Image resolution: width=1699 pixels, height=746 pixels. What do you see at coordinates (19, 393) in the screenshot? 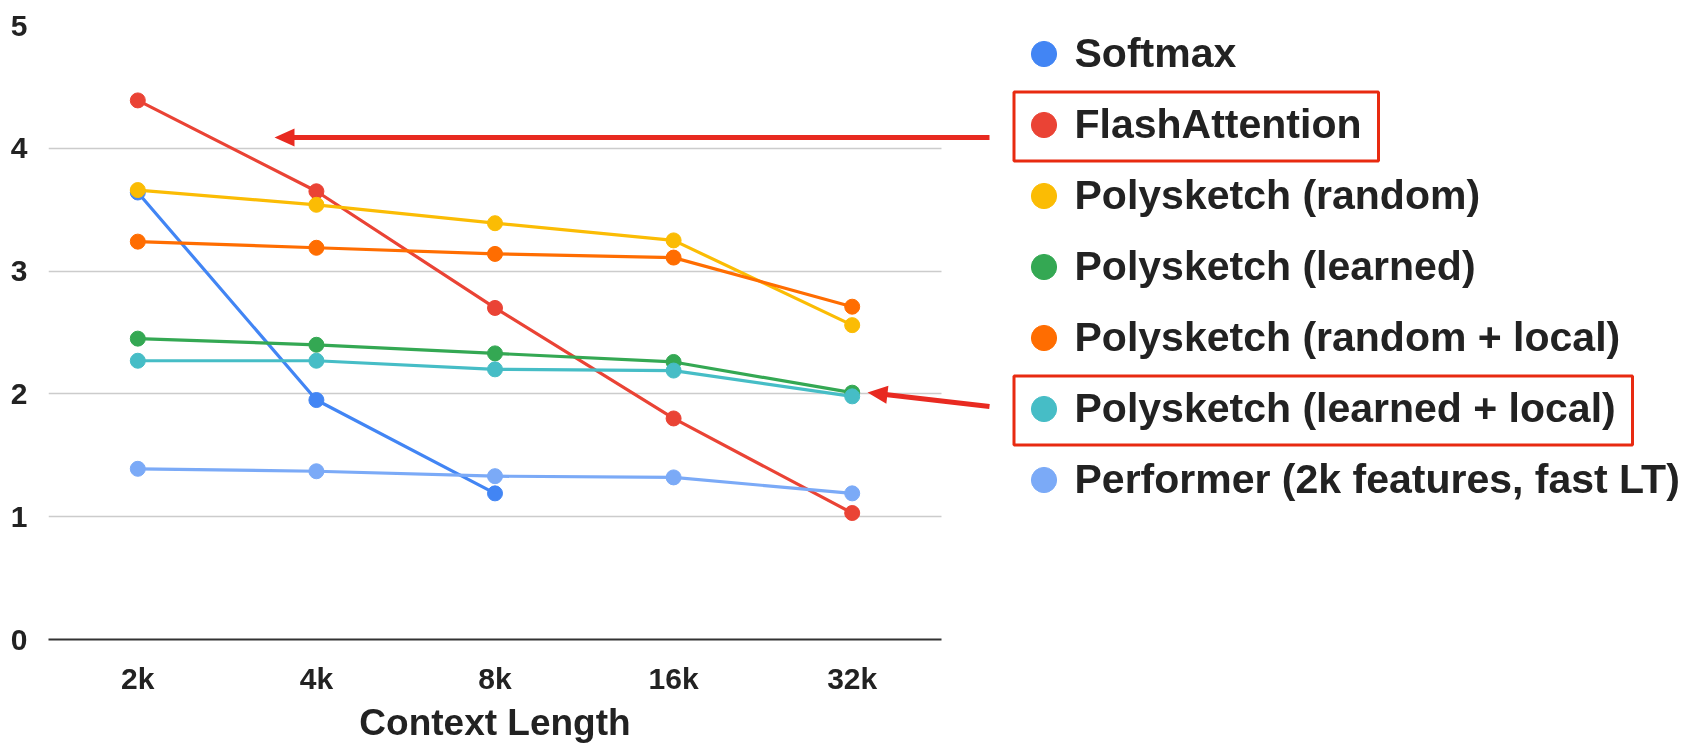
I see `y-tick-label: 2` at bounding box center [19, 393].